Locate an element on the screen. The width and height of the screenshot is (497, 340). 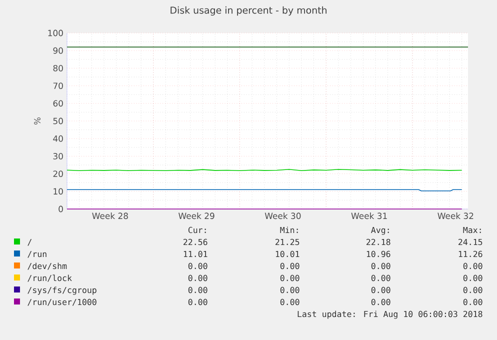
legend-label: /run/lock is located at coordinates (50, 278).